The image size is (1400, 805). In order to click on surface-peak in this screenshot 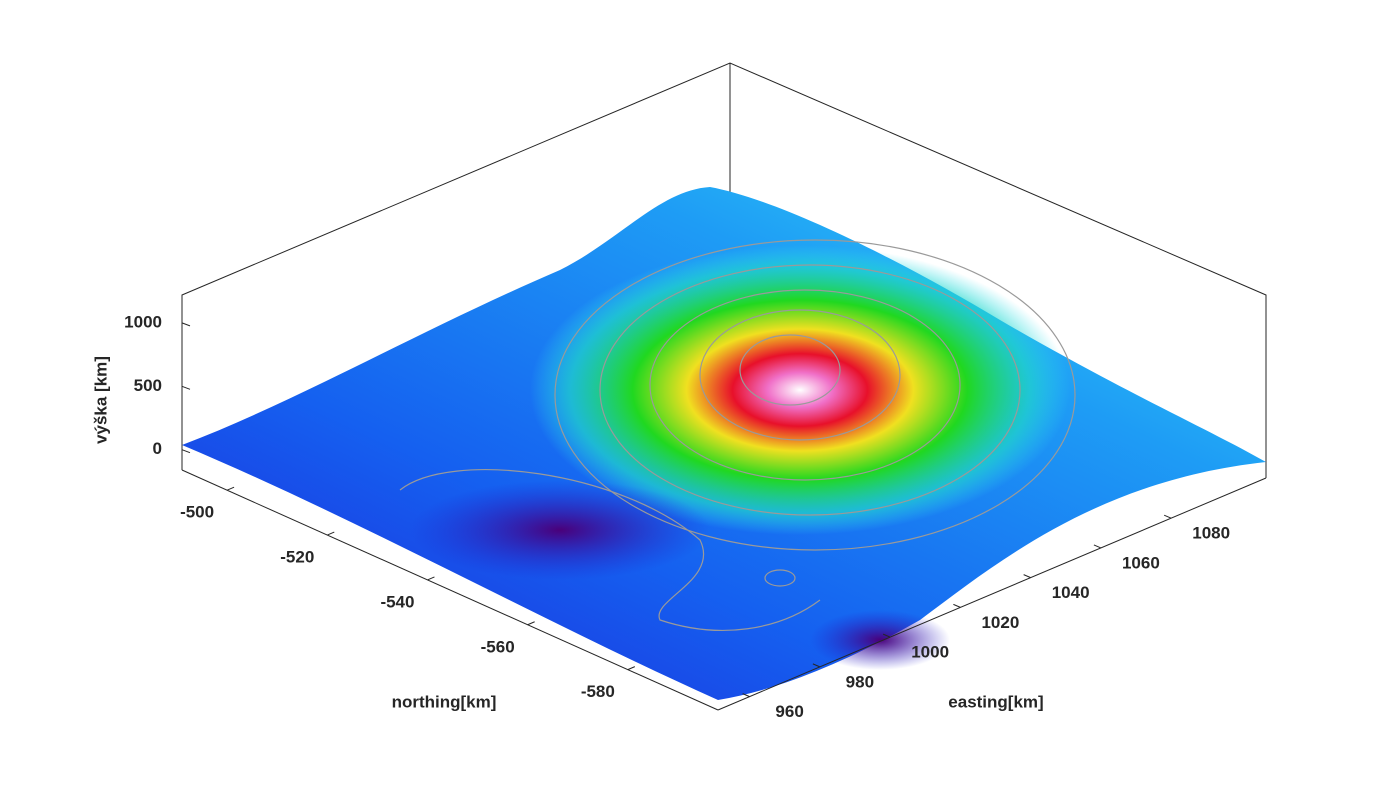, I will do `click(800, 390)`.